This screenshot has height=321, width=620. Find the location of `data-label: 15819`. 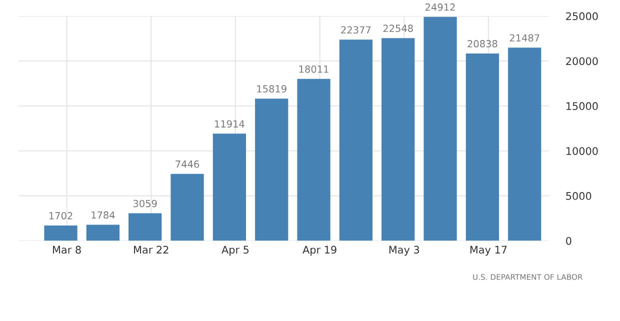

data-label: 15819 is located at coordinates (271, 89).